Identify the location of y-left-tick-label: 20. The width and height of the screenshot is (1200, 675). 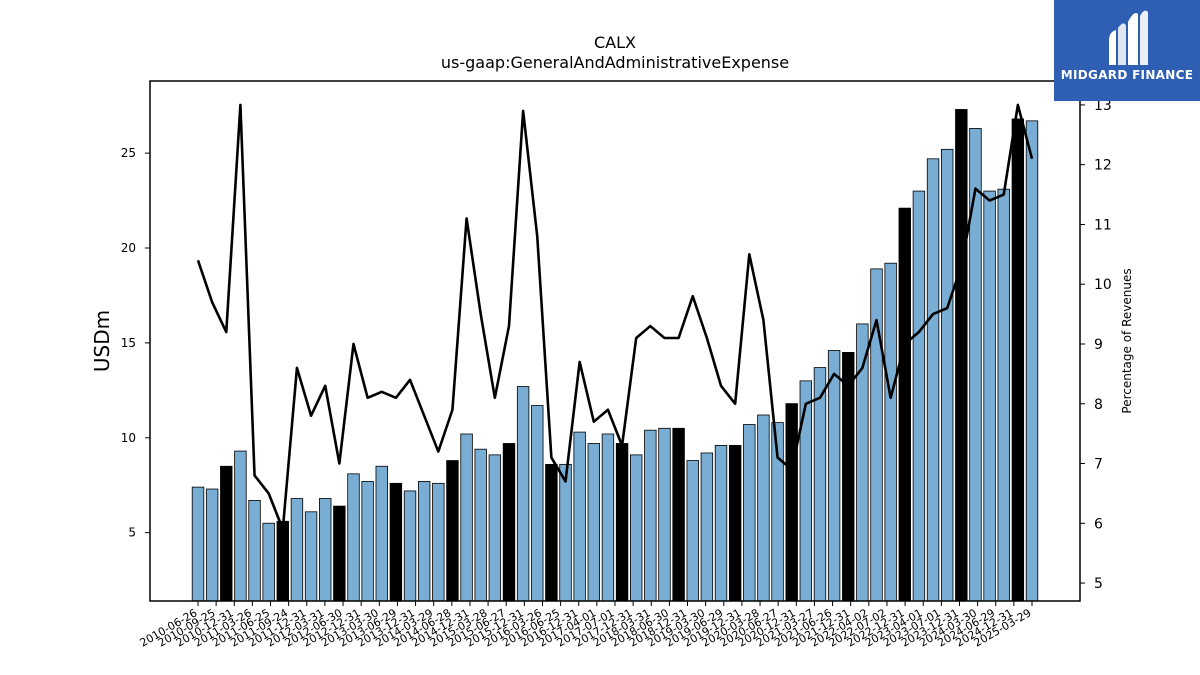
(128, 248).